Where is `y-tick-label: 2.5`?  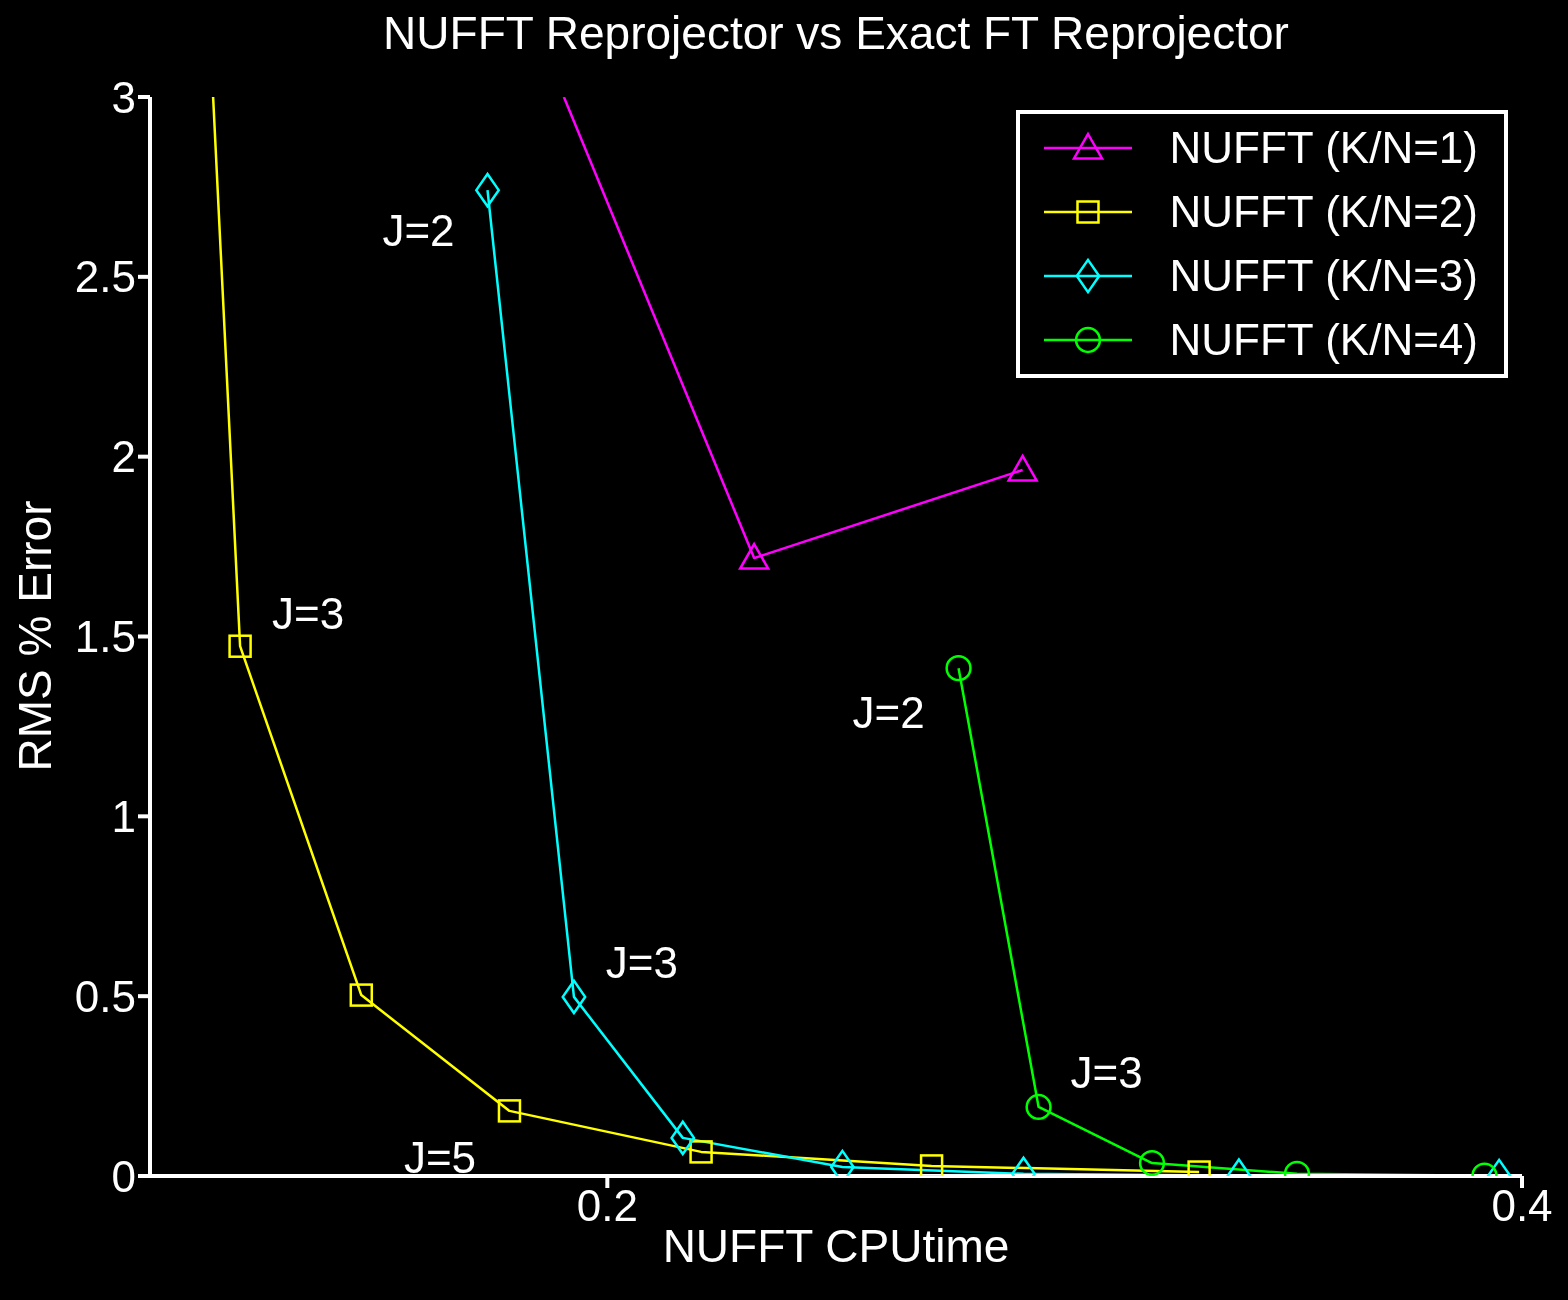
y-tick-label: 2.5 is located at coordinates (105, 277).